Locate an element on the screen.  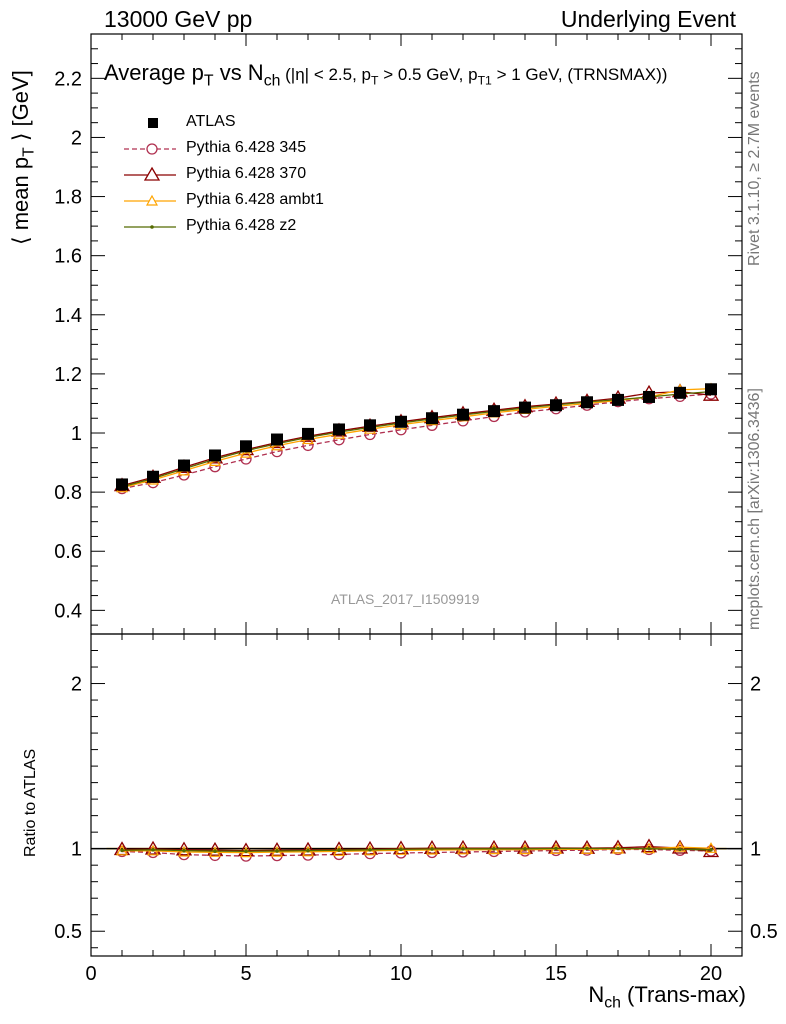
ratio-tick-label-right: 0.5 is located at coordinates (764, 932).